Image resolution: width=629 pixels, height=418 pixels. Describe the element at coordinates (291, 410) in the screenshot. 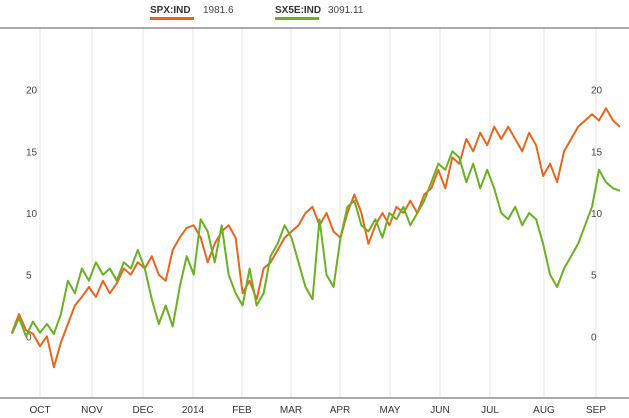

I see `x-tick-mar: MAR` at that location.